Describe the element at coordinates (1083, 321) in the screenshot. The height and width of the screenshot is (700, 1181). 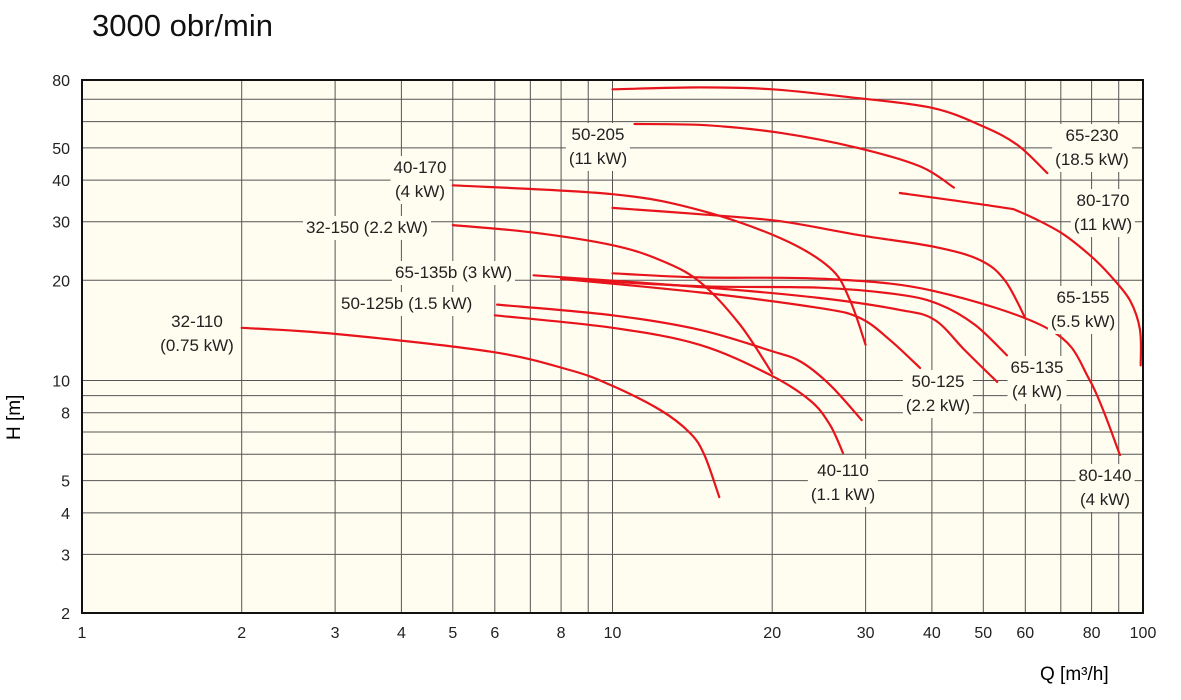
I see `label-power: (5.5 kW)` at that location.